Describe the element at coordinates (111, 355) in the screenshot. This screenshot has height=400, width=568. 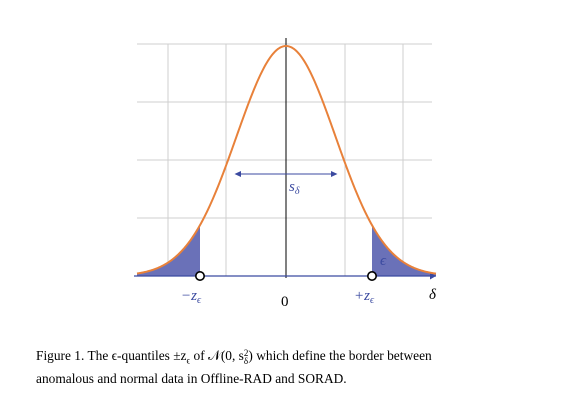
I see `caption-line1-start: Figure 1. The ϵ-quantiles ±z` at that location.